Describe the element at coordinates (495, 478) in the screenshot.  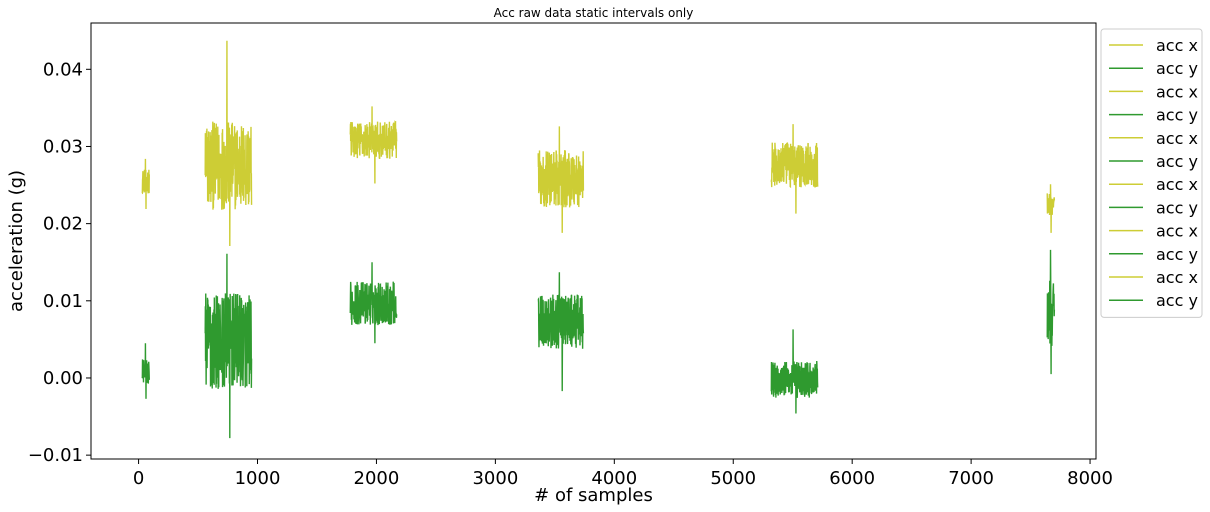
I see `x-tick-label: 3000` at that location.